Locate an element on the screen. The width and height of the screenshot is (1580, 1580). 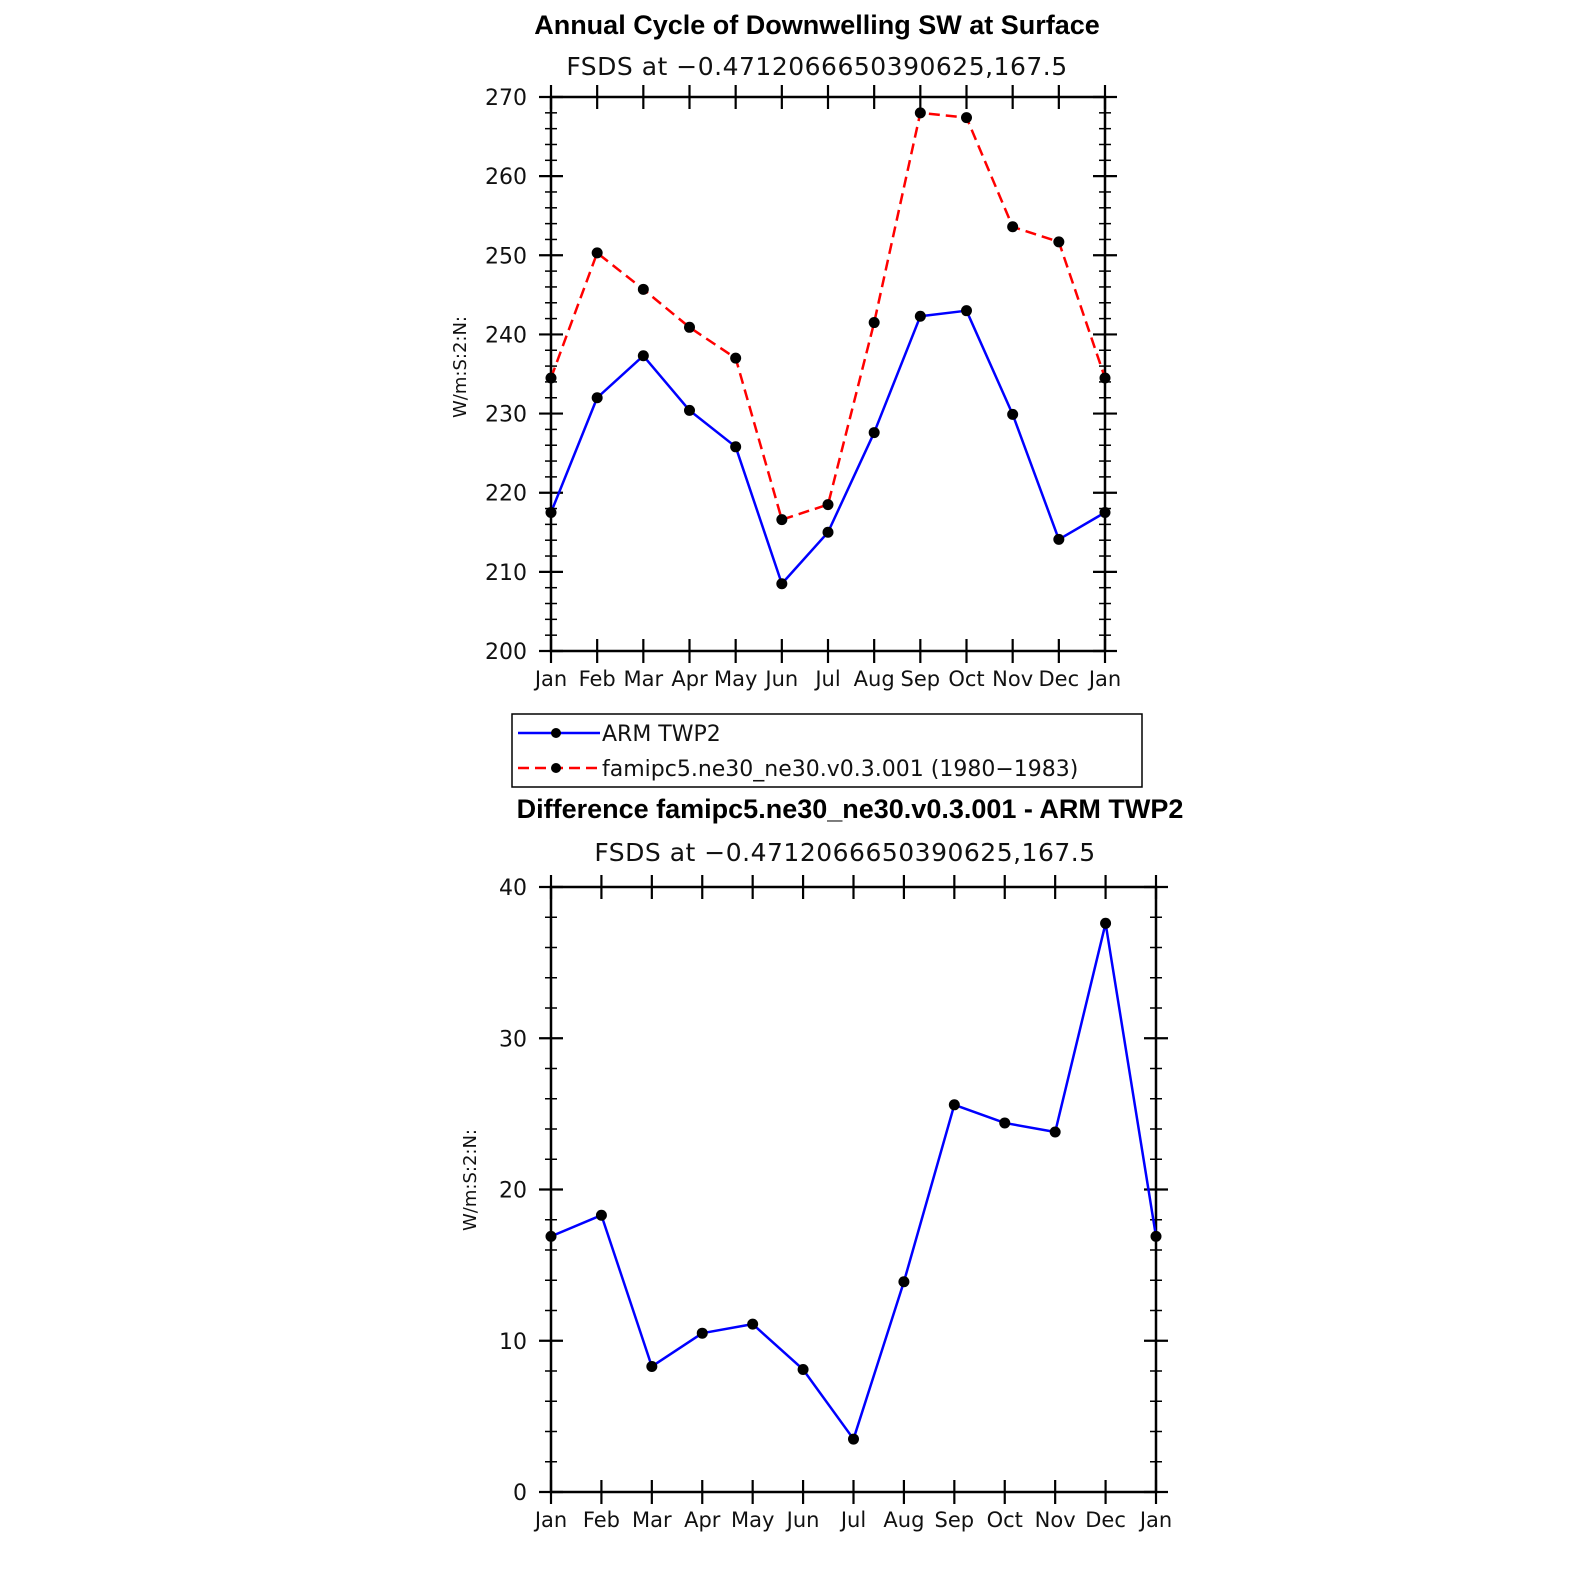
y-tick-label: 260 is located at coordinates (506, 177).